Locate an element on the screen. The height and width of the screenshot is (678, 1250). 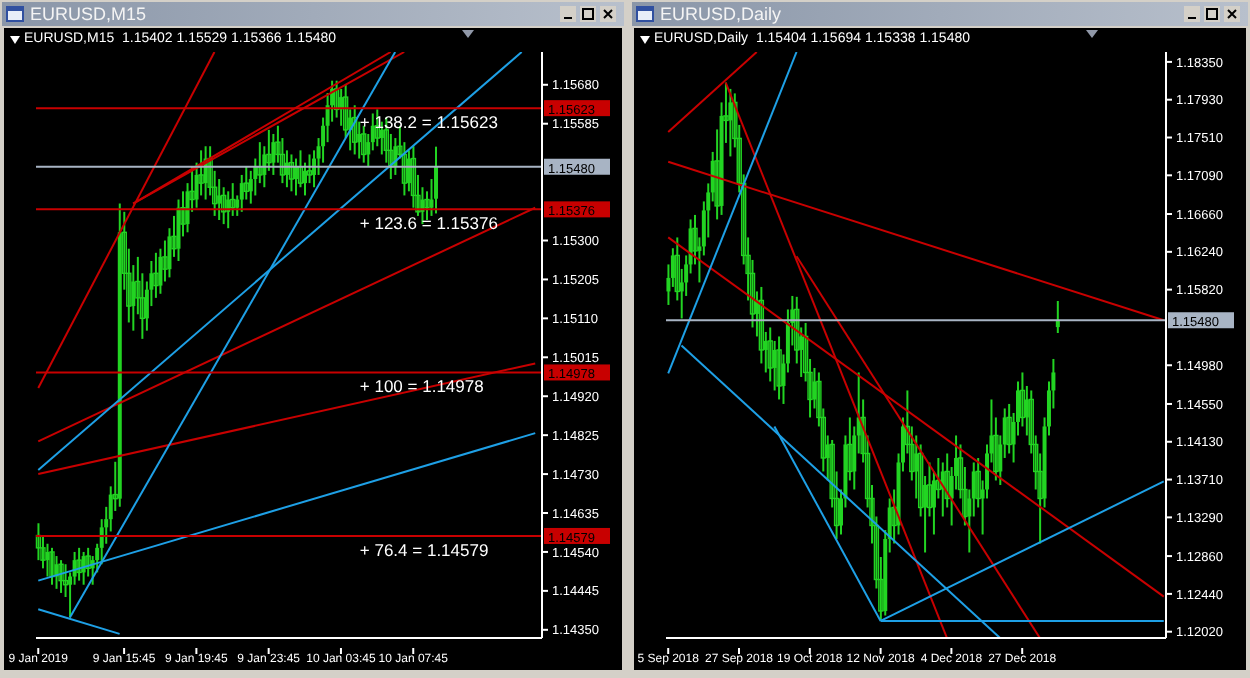
ref-line-label: + 100 = 1.14978 is located at coordinates (422, 386).